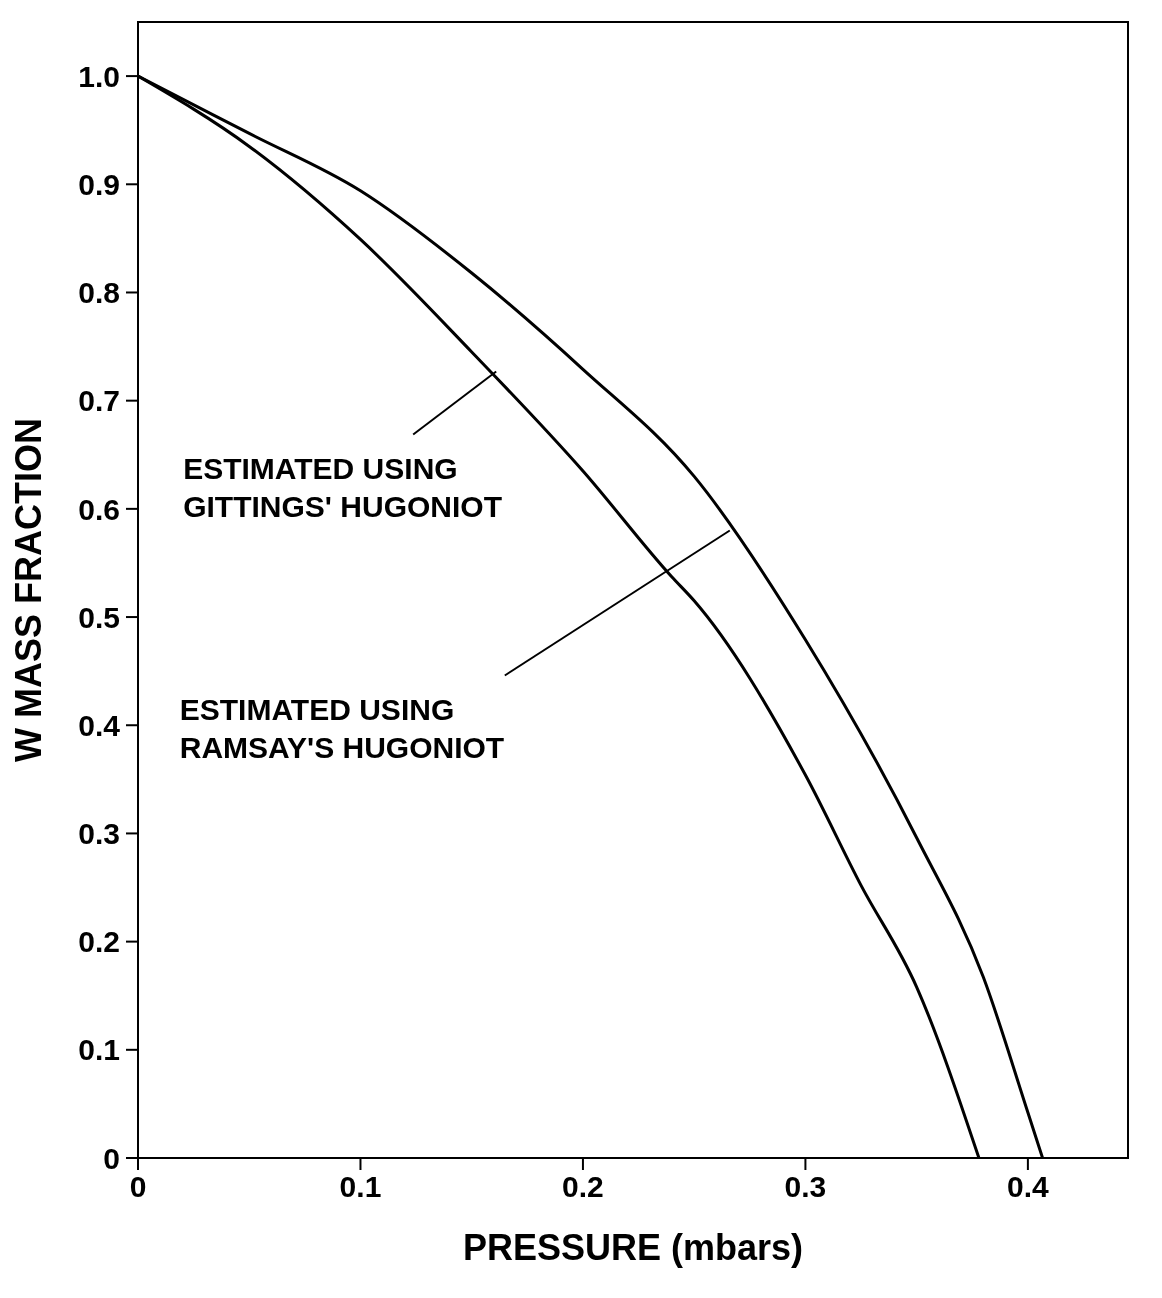 The width and height of the screenshot is (1162, 1298). I want to click on x-axis-title: PRESSURE (mbars), so click(633, 1247).